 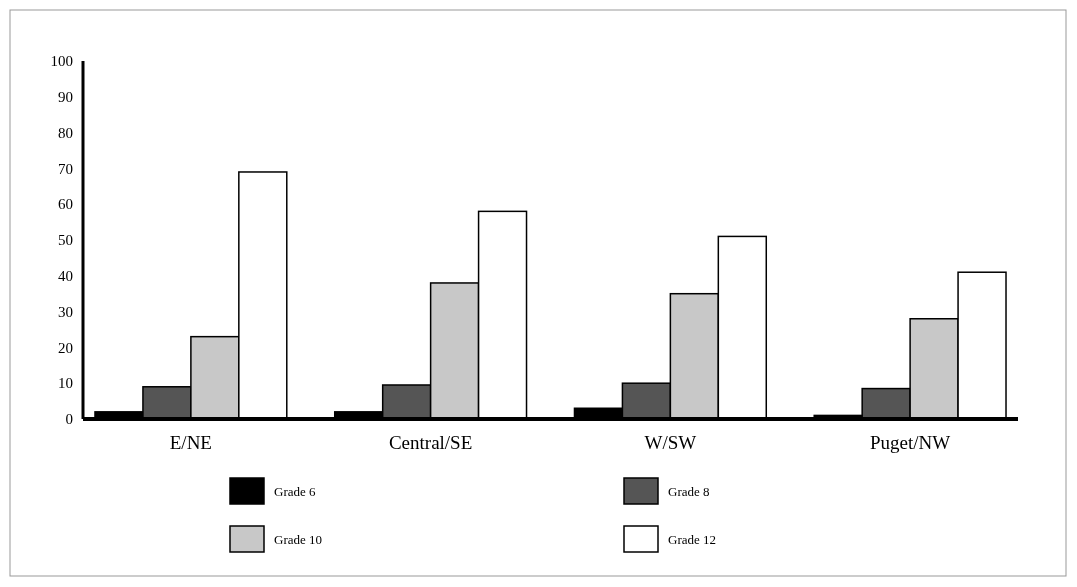 I want to click on x-tick-label: Central/SE, so click(x=430, y=442).